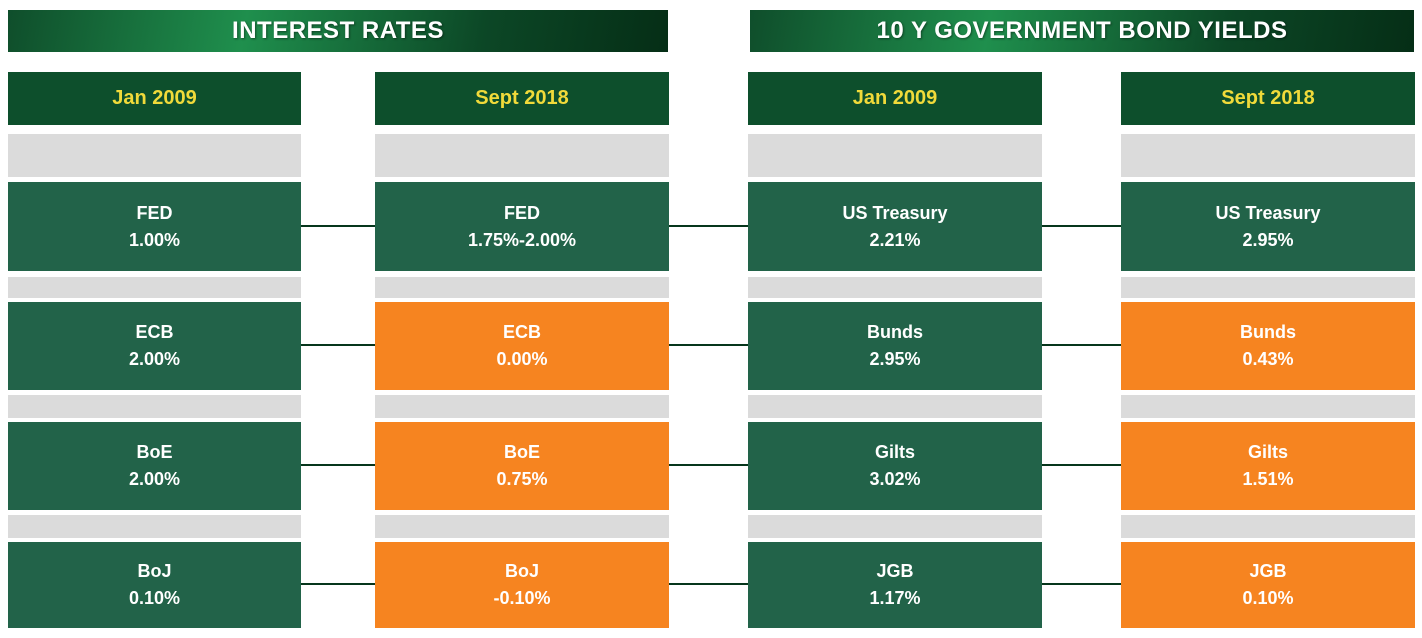 Image resolution: width=1422 pixels, height=638 pixels. I want to click on cell-jgb-sept-2018: JGB 0.10%, so click(1268, 585).